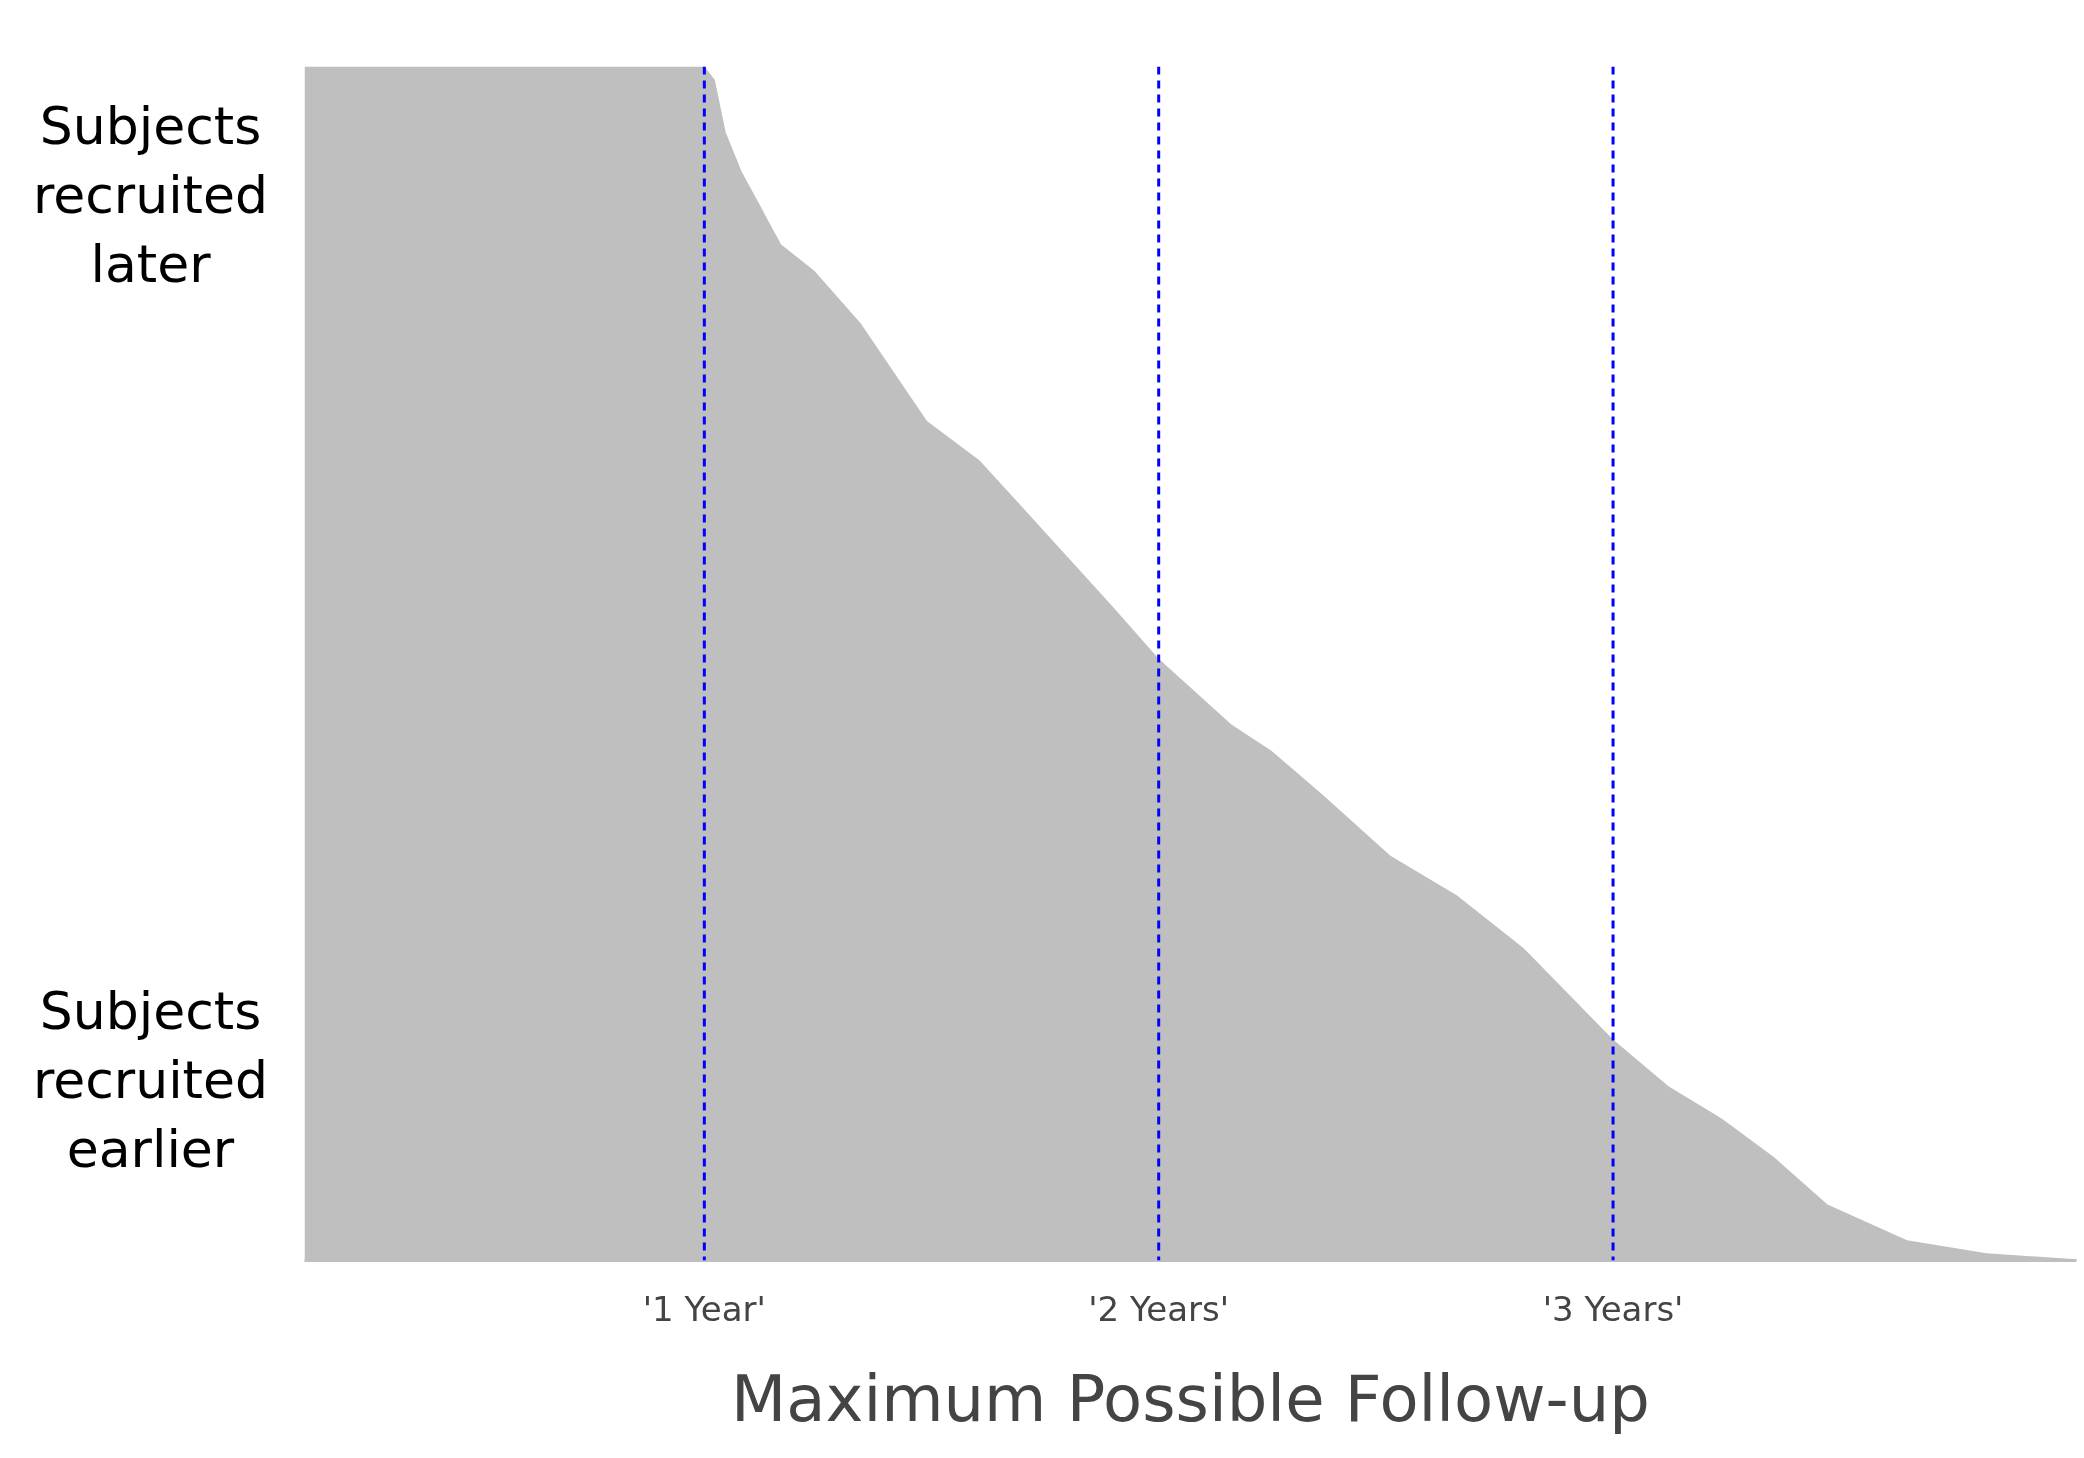 Image resolution: width=2084 pixels, height=1458 pixels. What do you see at coordinates (704, 1308) in the screenshot?
I see `x-tick-label: '1 Year'` at bounding box center [704, 1308].